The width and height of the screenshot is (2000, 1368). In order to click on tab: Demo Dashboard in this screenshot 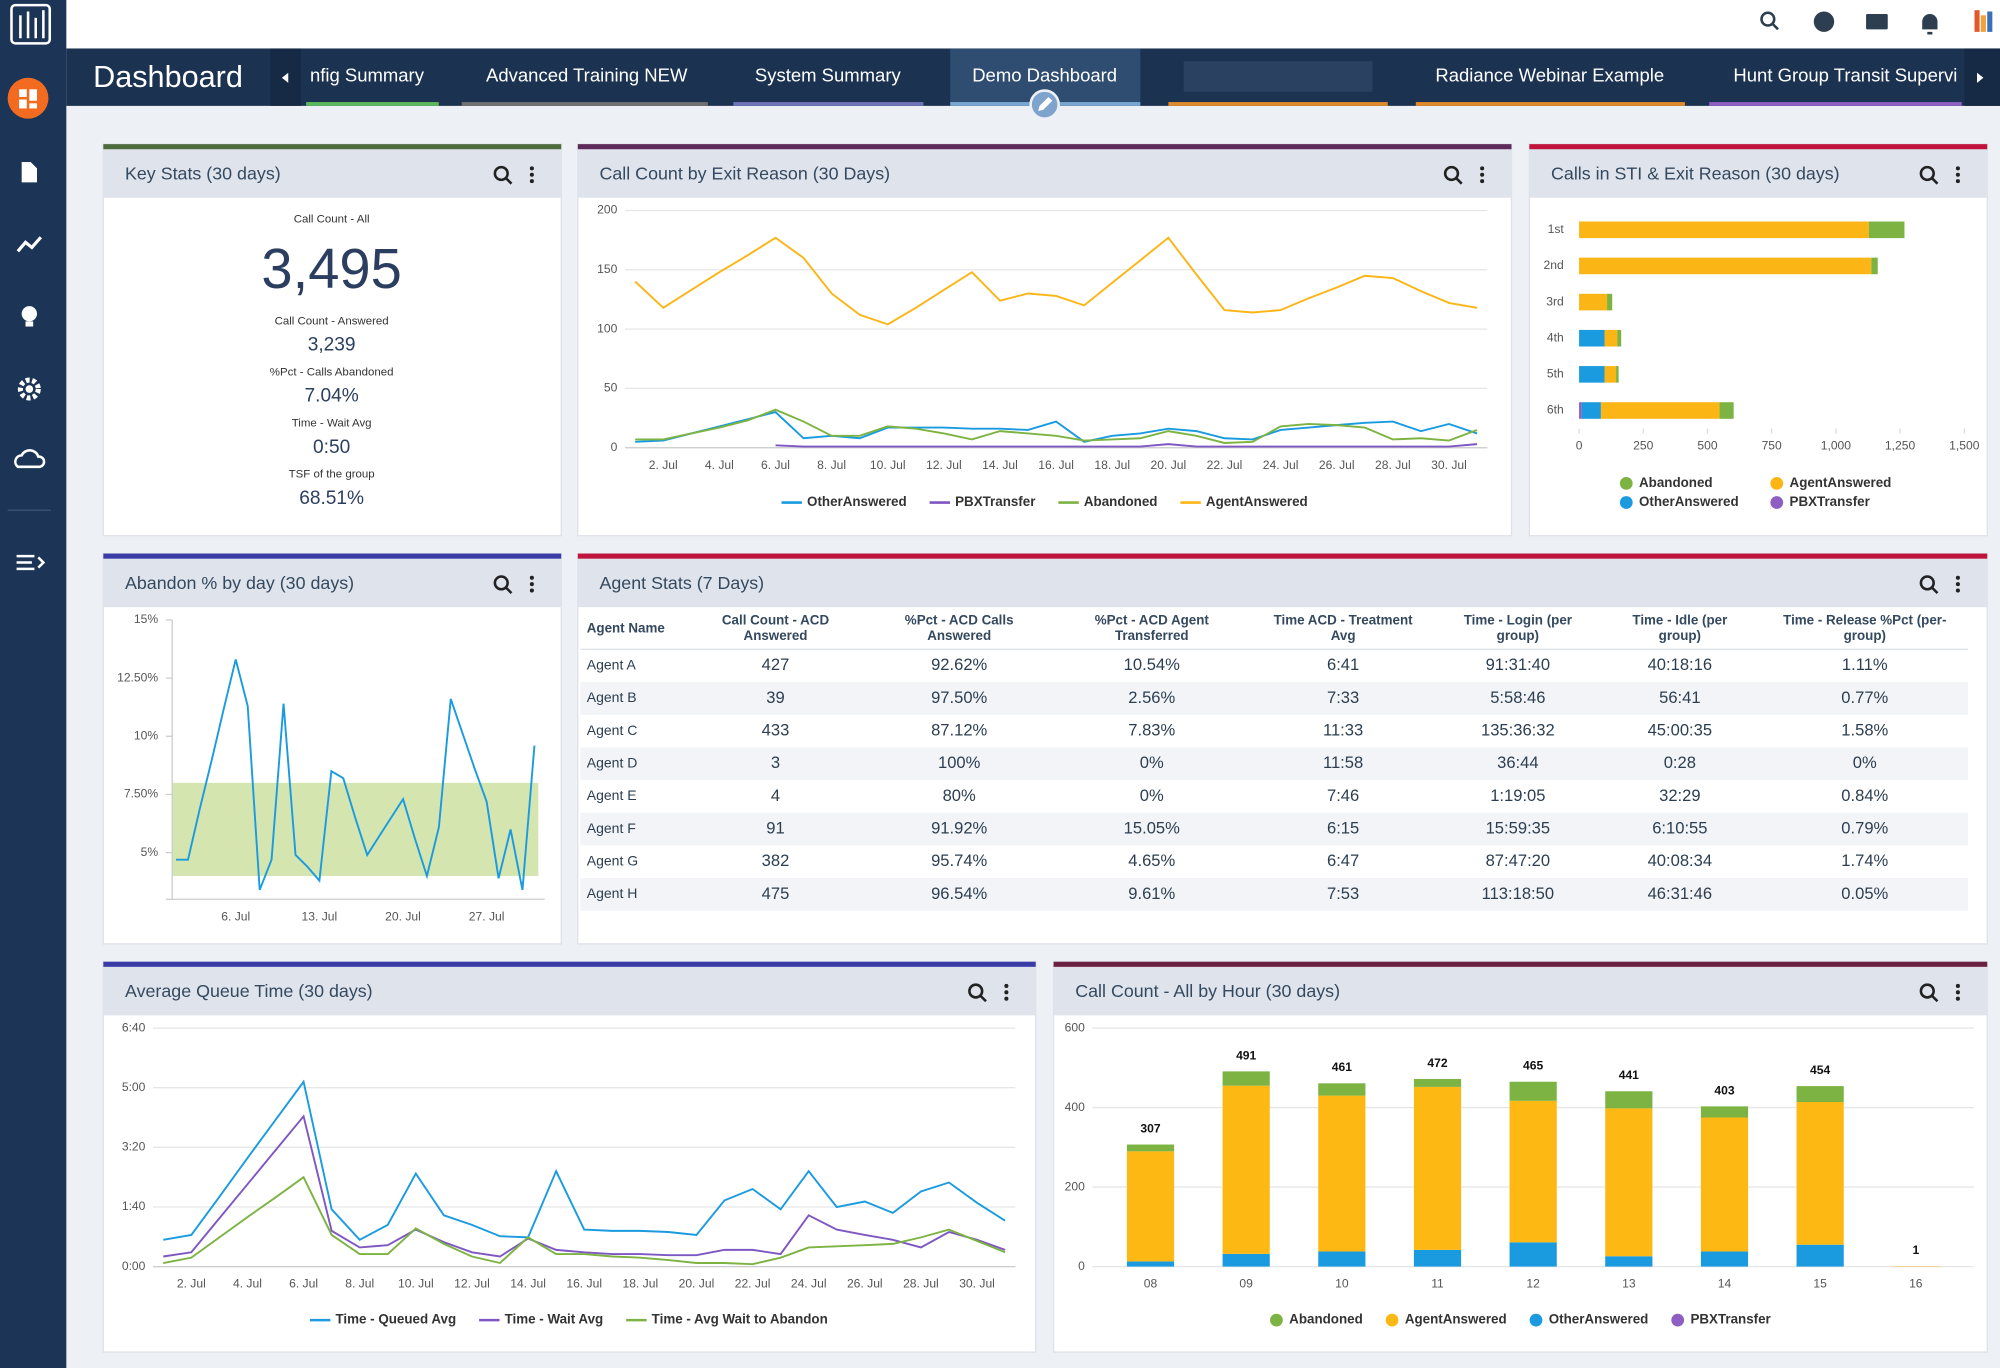, I will do `click(1044, 74)`.